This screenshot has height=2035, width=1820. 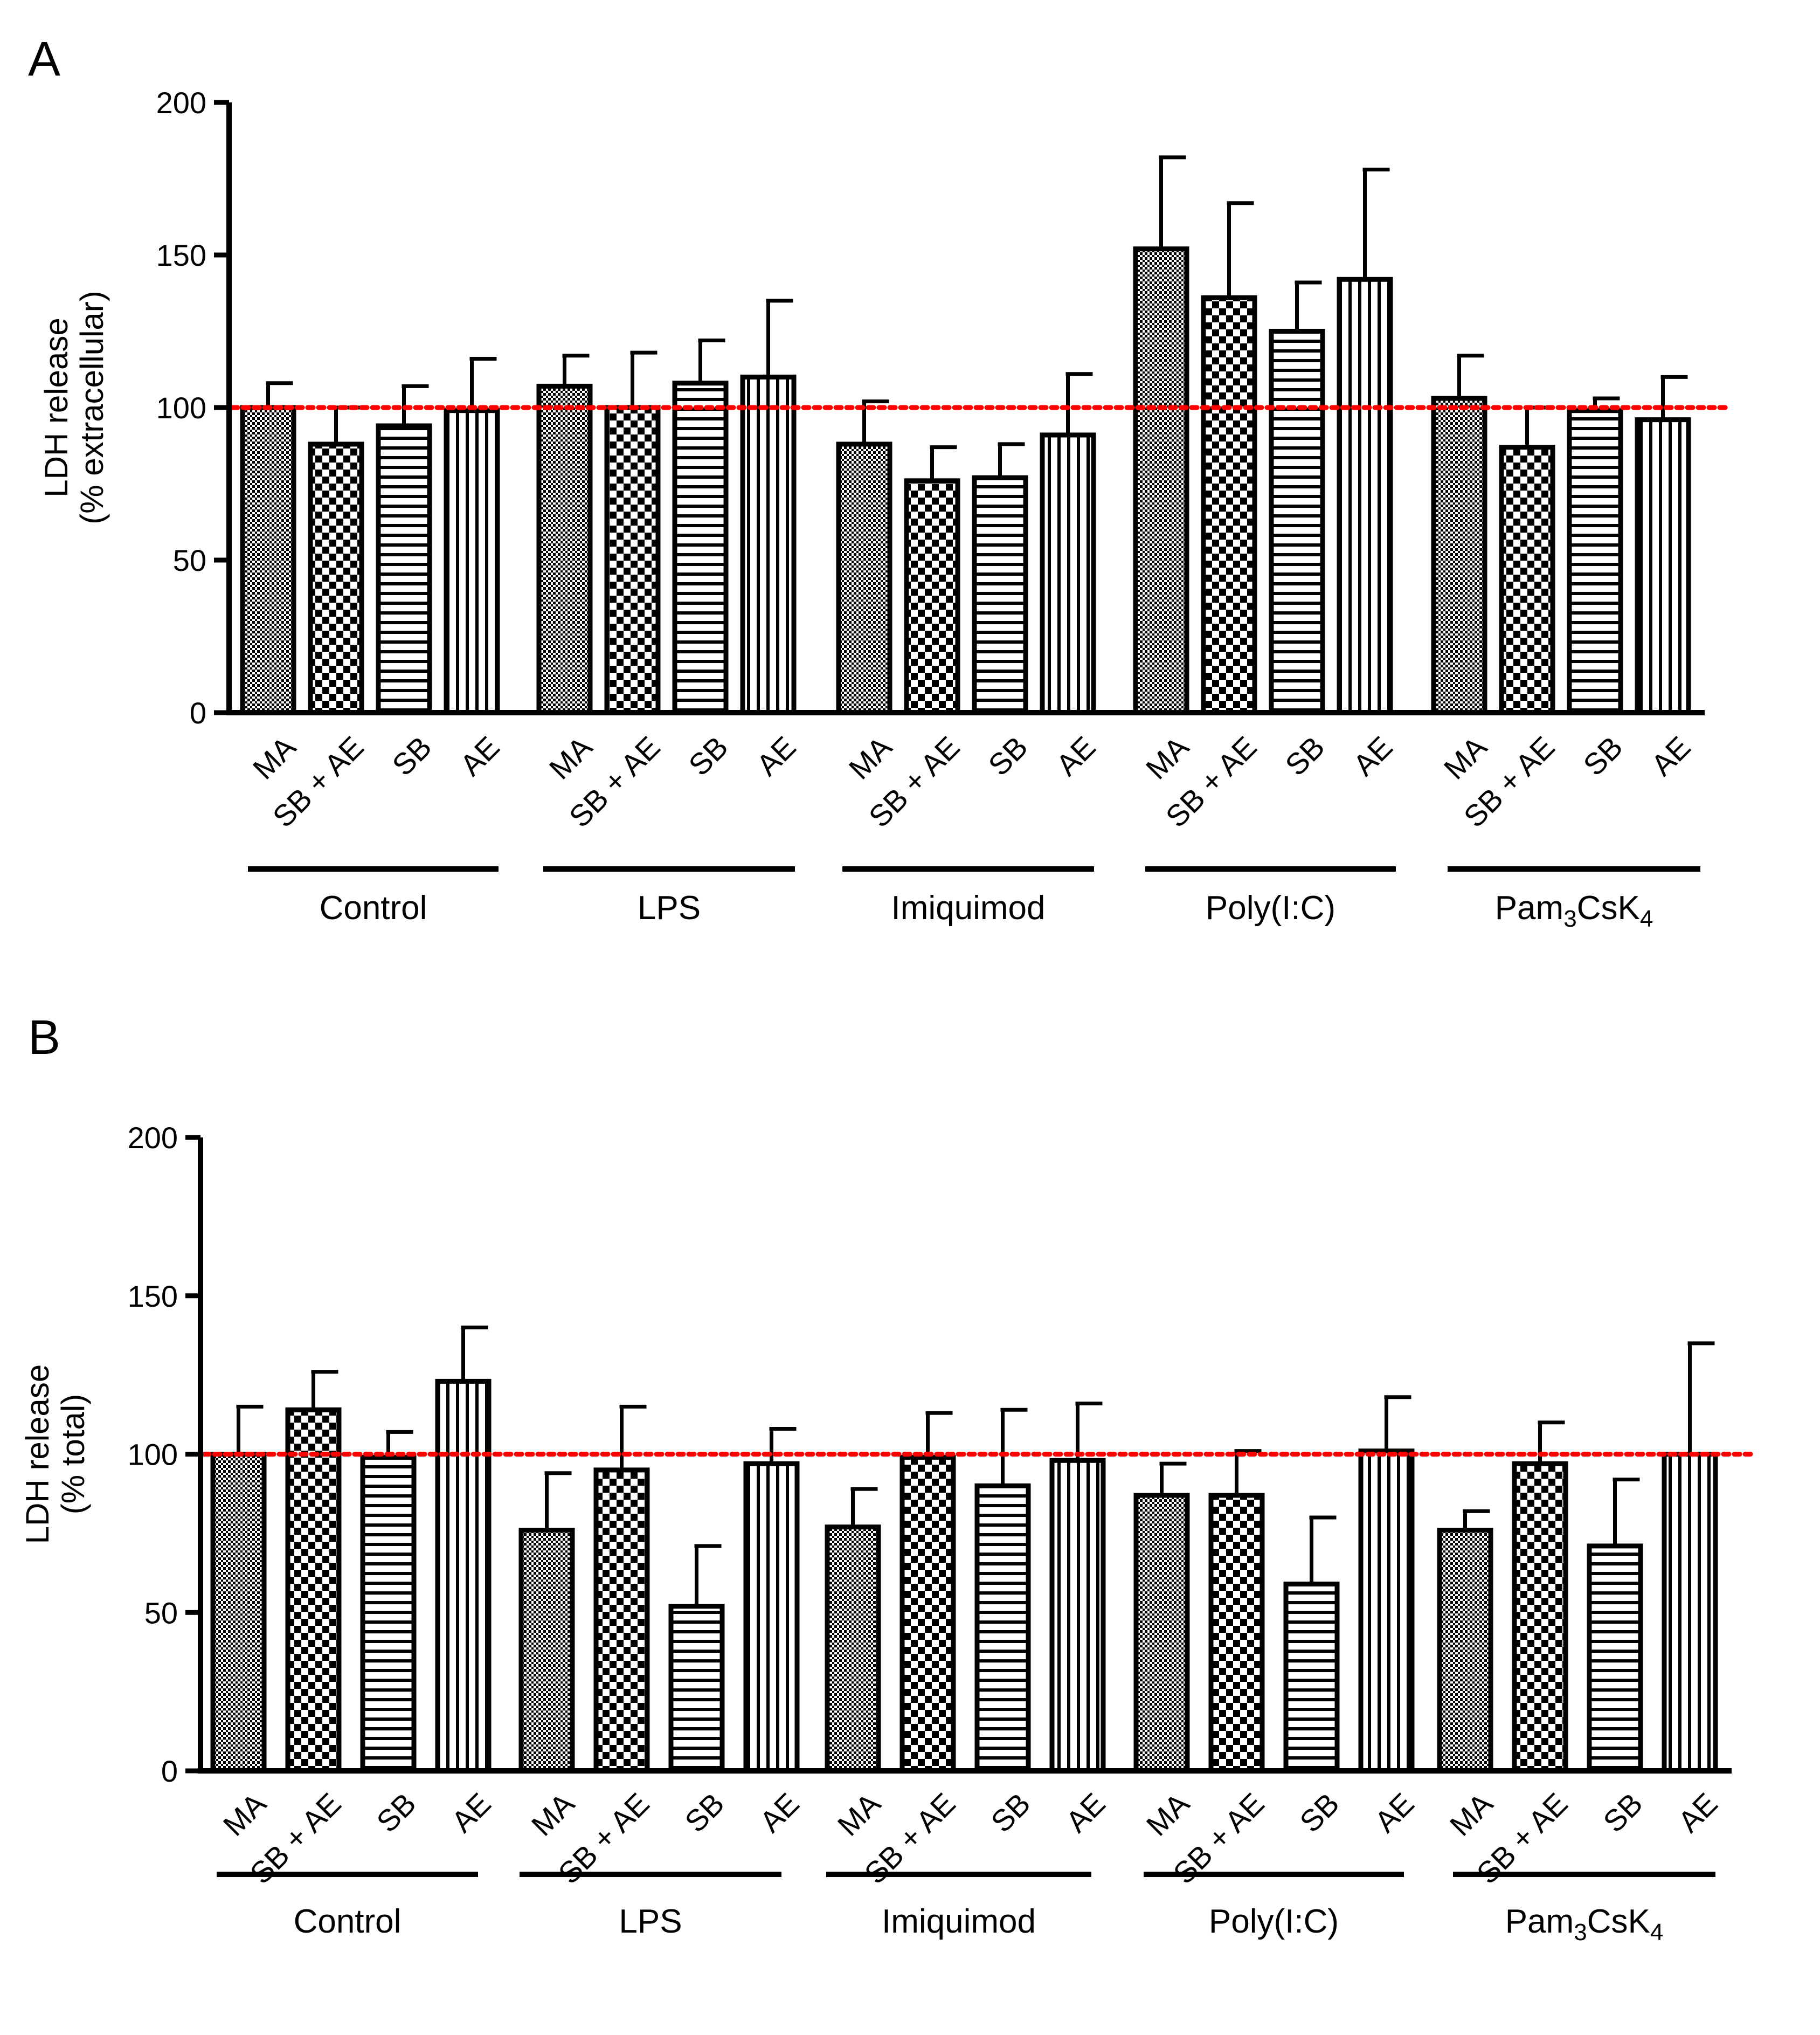 What do you see at coordinates (1574, 910) in the screenshot?
I see `panel-a-group-label: Pam3CsK4` at bounding box center [1574, 910].